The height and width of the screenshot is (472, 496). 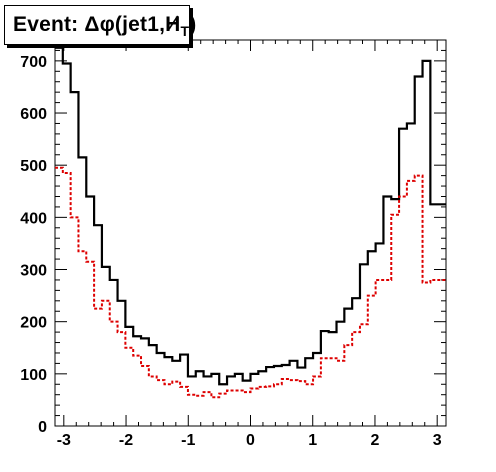 What do you see at coordinates (33, 271) in the screenshot?
I see `y-tick-label: 300` at bounding box center [33, 271].